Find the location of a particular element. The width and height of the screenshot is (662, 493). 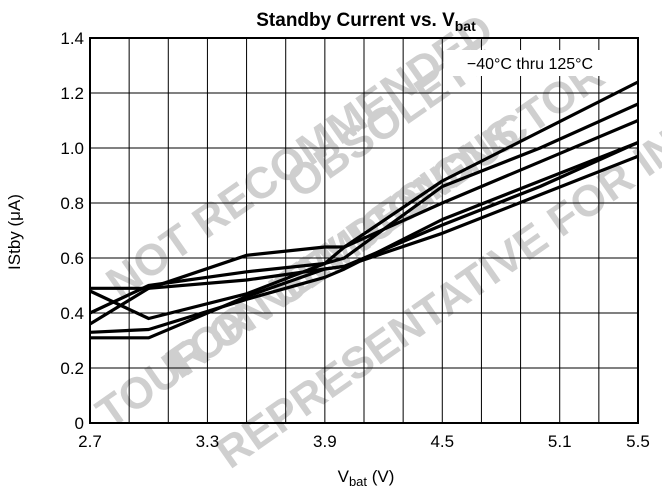

y-tick-label: 0.6 is located at coordinates (72, 258).